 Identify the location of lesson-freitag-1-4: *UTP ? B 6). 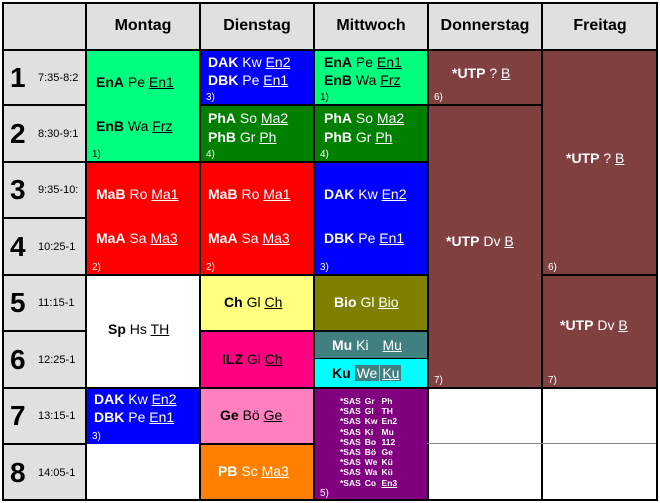
(600, 162).